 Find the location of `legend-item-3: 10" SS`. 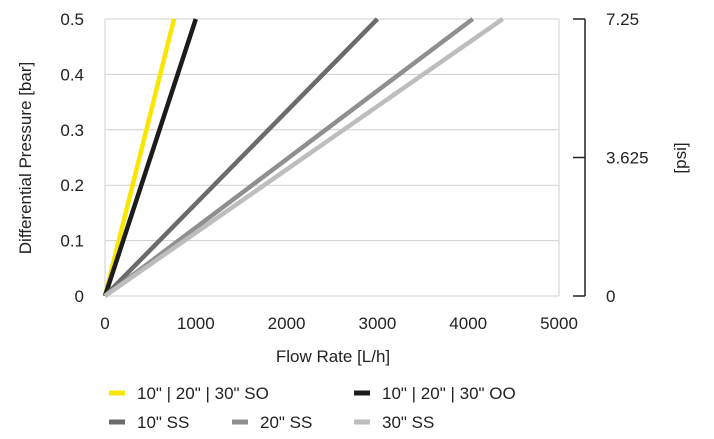

legend-item-3: 10" SS is located at coordinates (149, 422).